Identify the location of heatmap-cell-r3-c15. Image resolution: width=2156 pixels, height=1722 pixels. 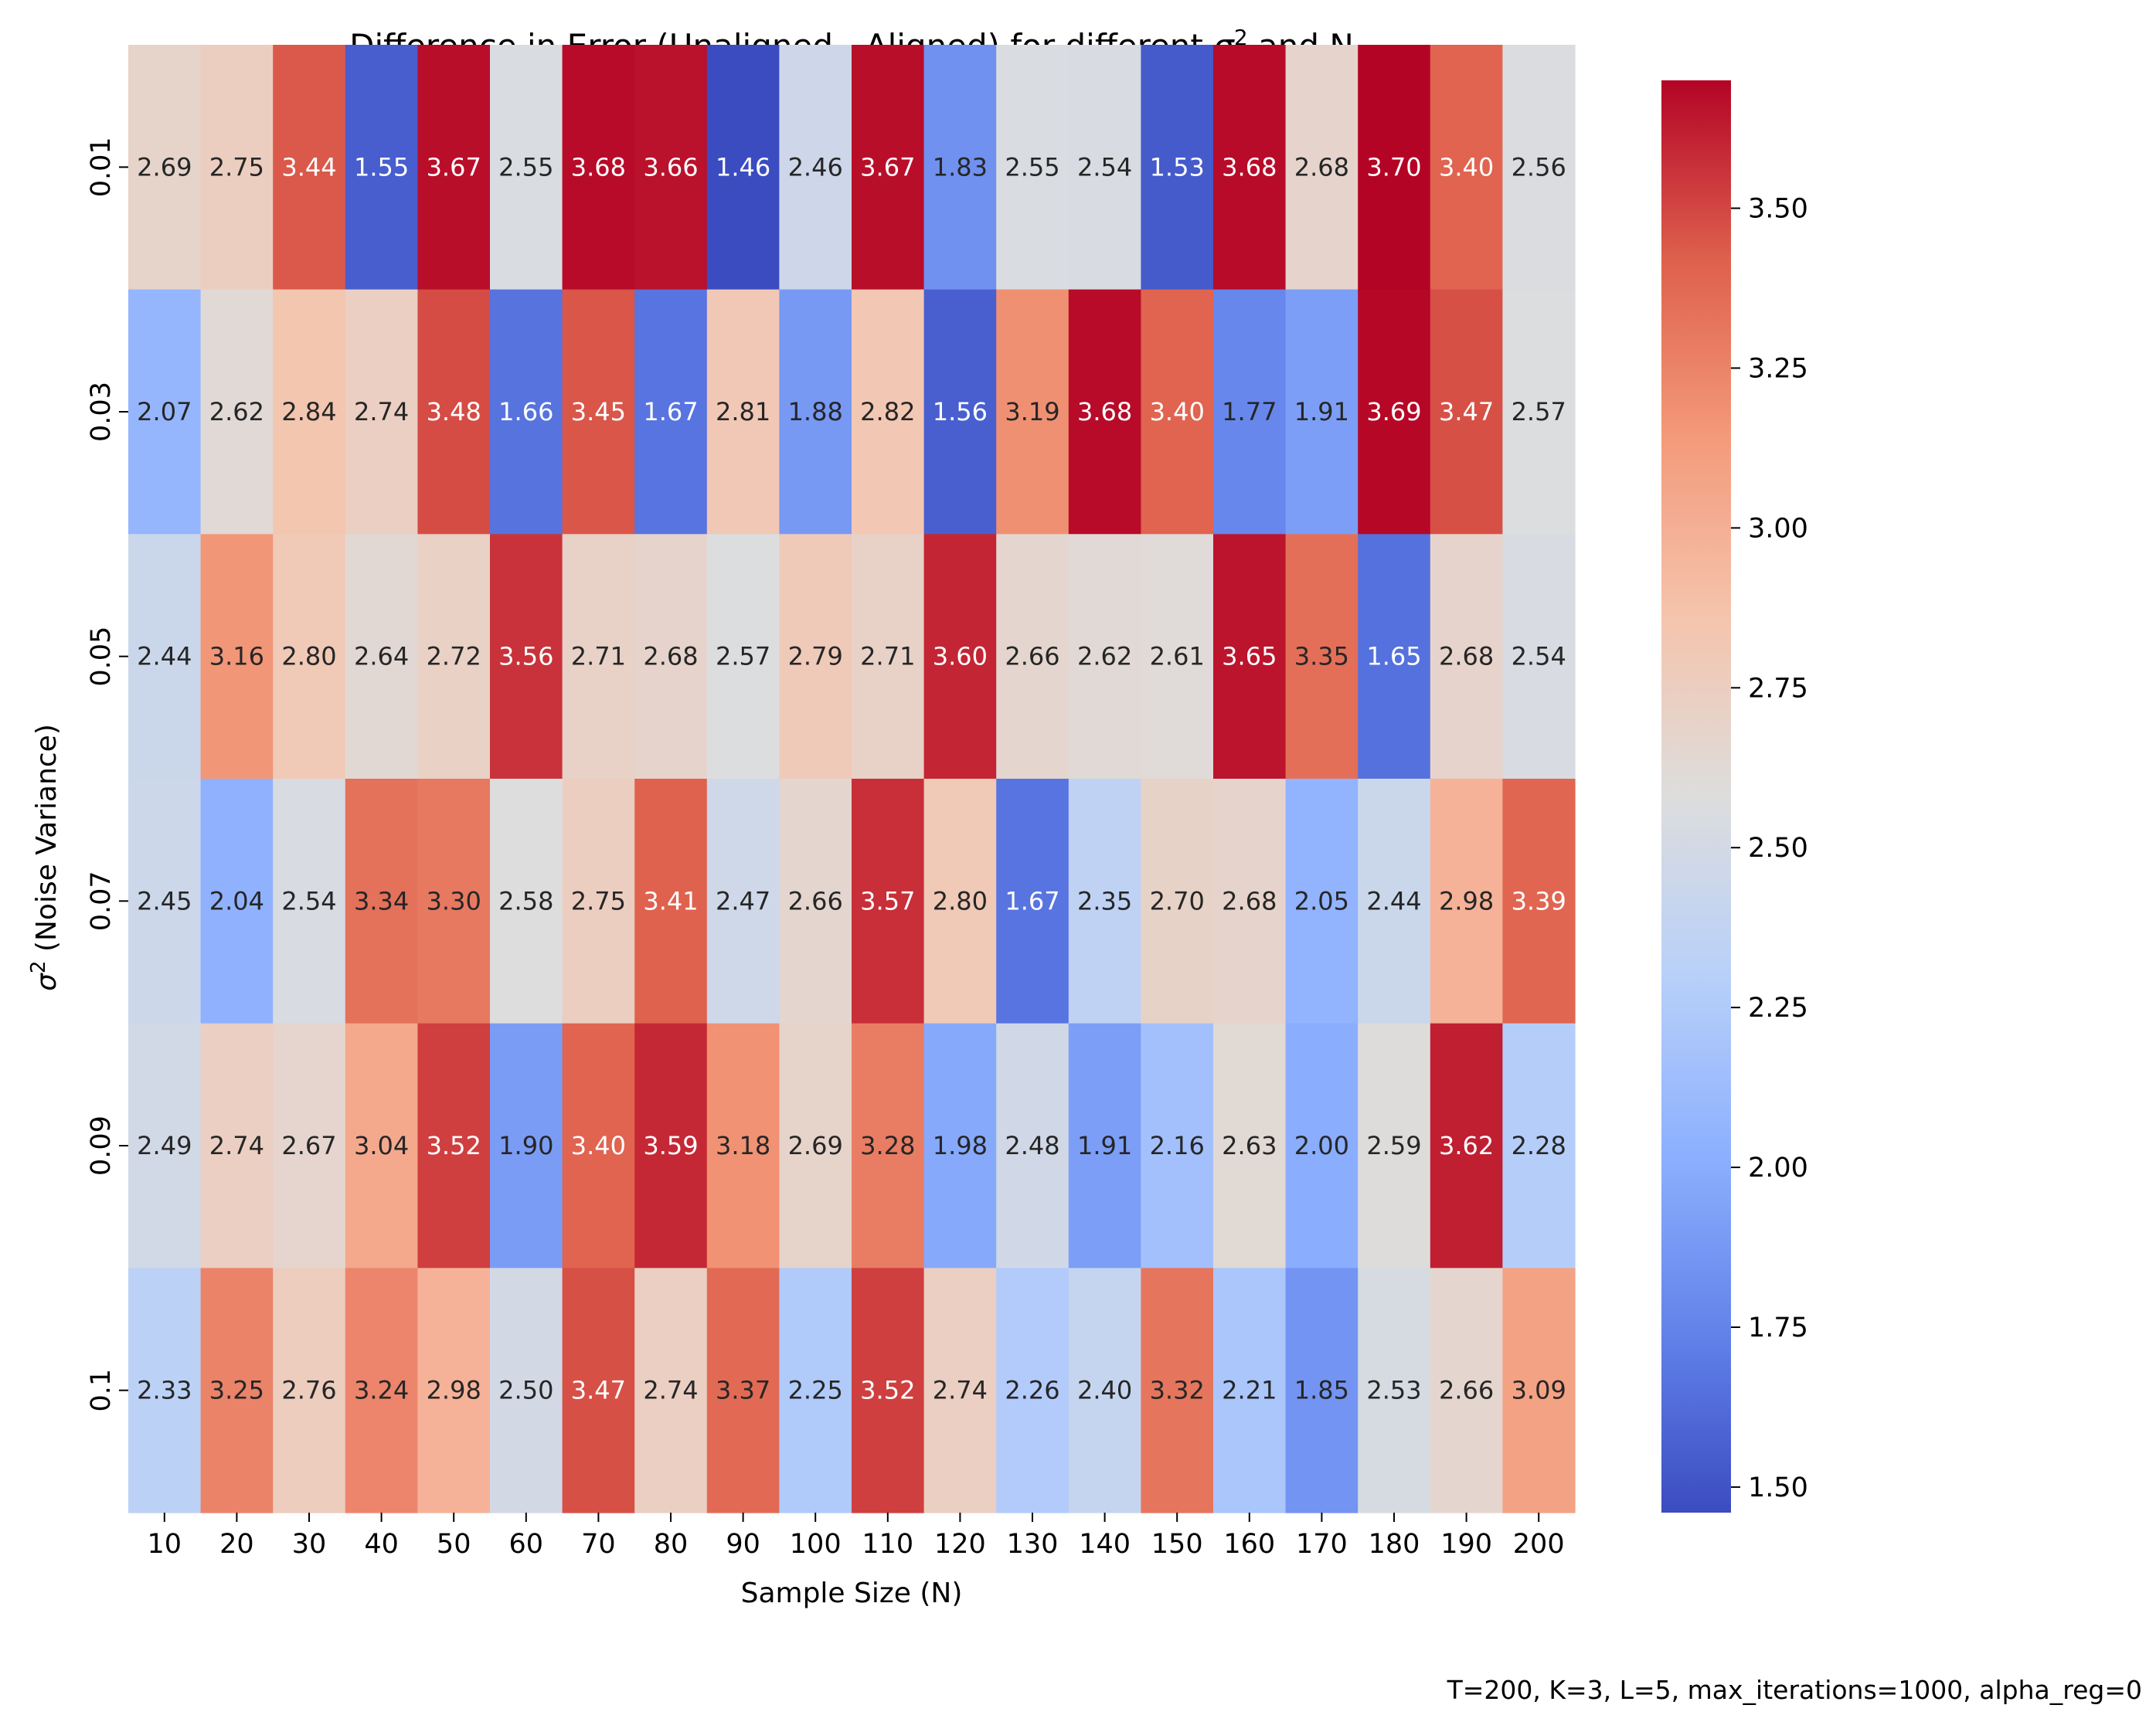
(1250, 901).